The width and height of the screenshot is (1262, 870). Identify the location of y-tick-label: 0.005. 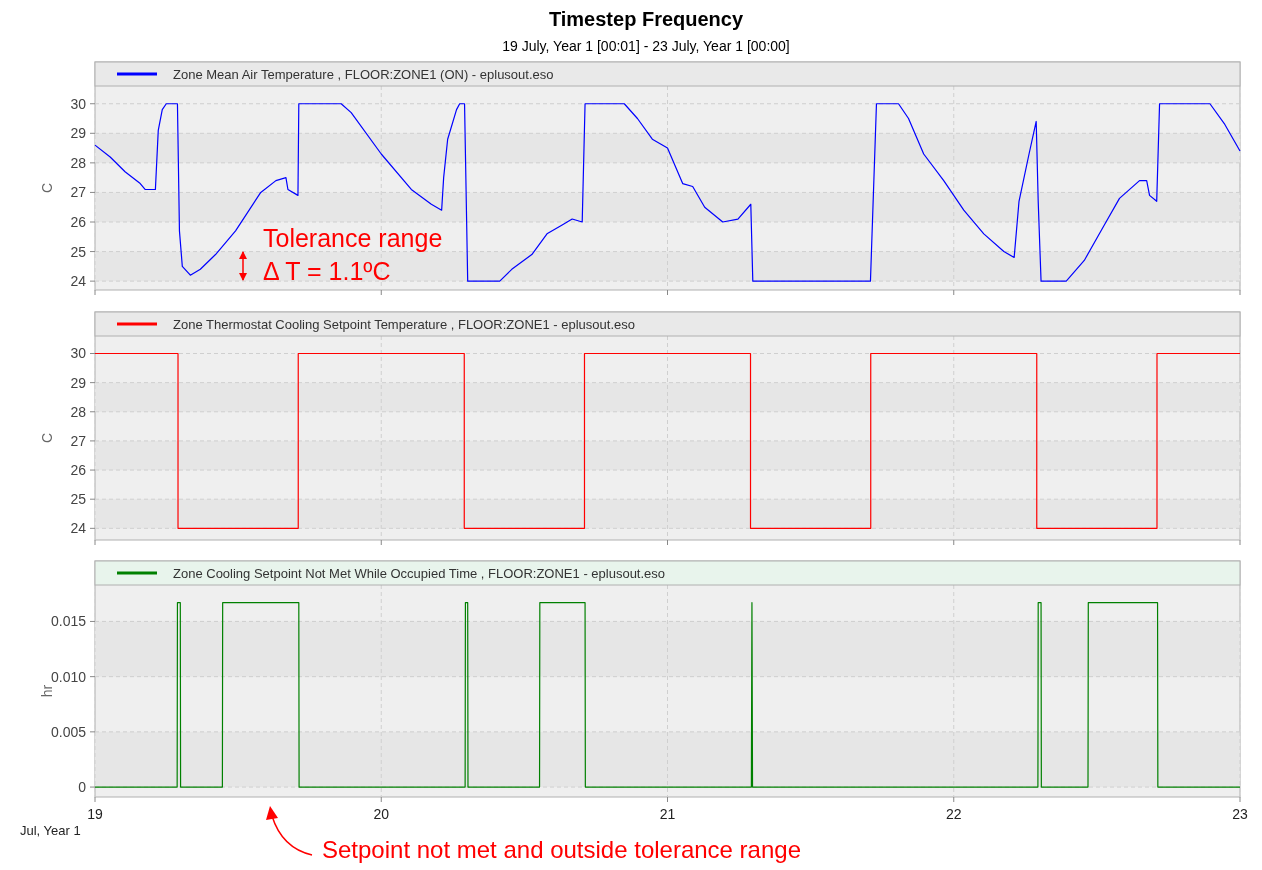
(68, 731).